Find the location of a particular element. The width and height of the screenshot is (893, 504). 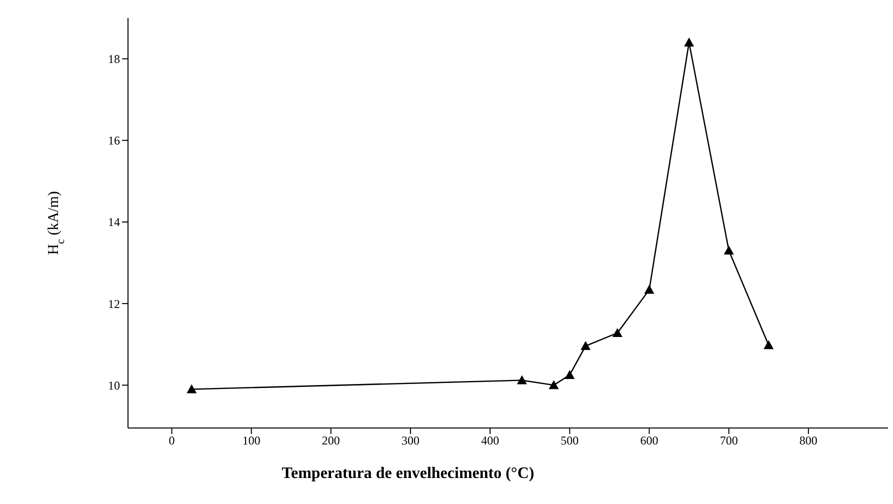

x-tick-label: 800 is located at coordinates (808, 441).